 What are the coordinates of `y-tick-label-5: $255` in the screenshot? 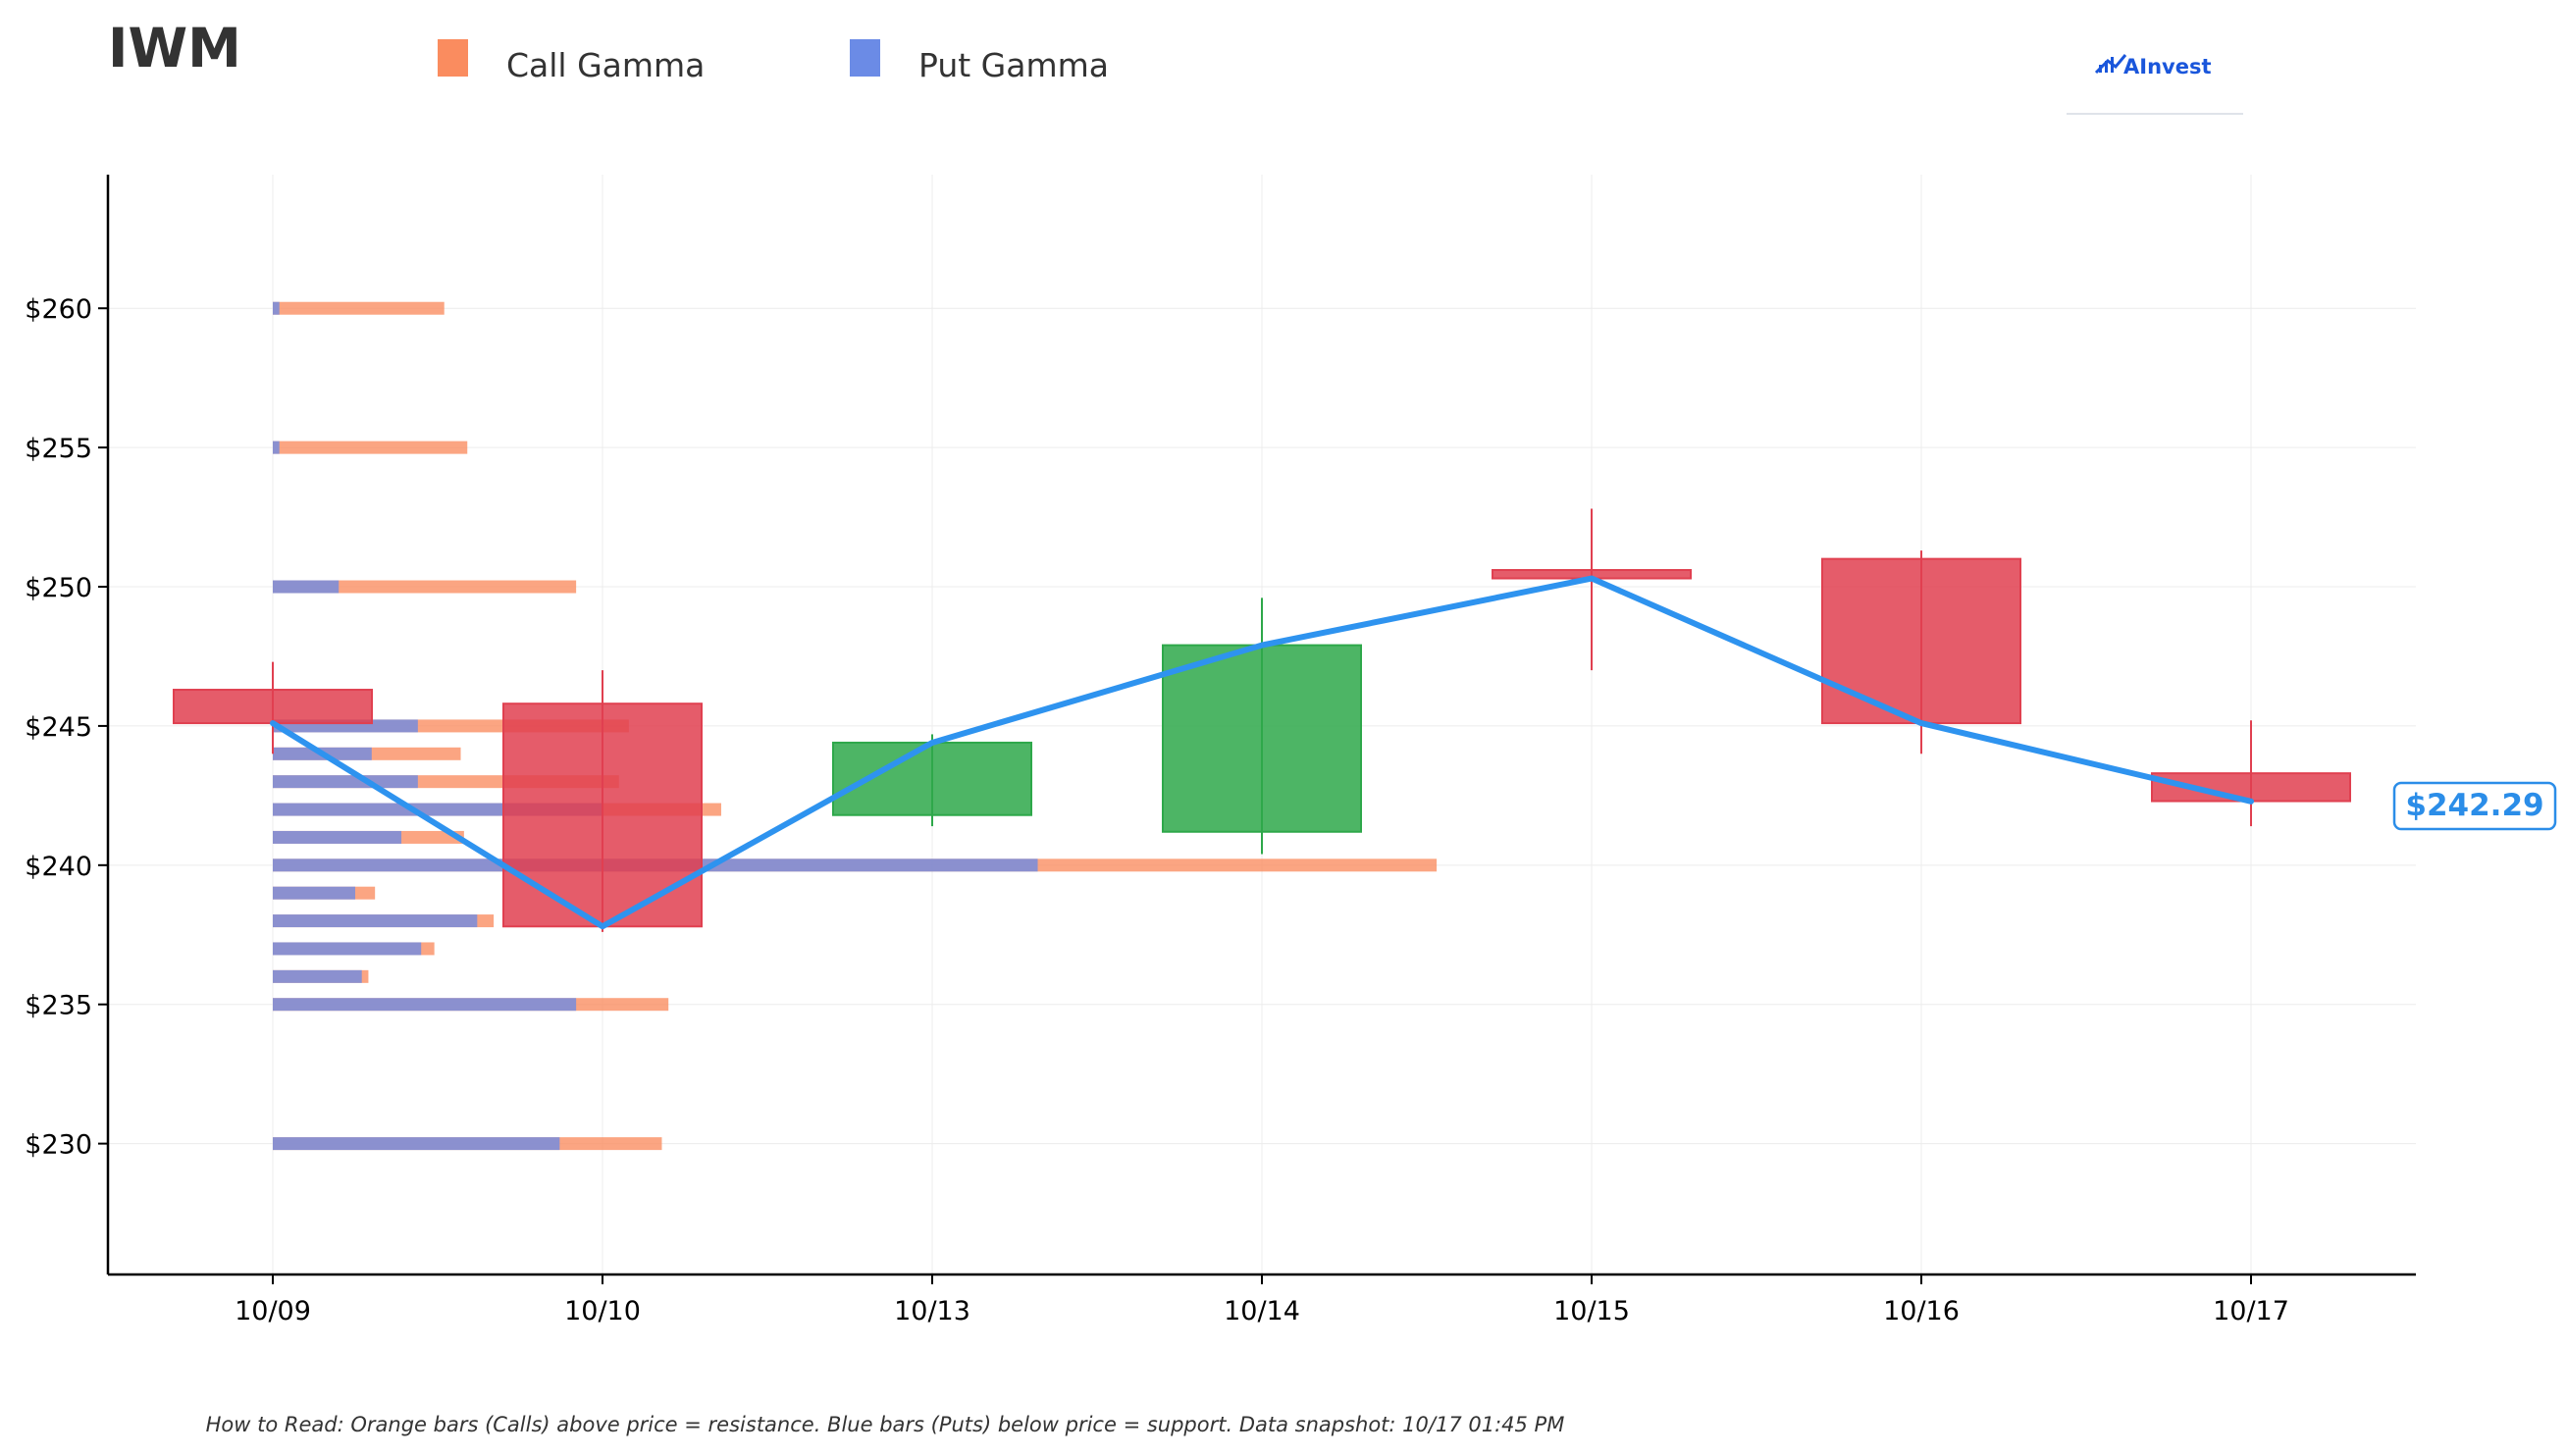 It's located at (58, 449).